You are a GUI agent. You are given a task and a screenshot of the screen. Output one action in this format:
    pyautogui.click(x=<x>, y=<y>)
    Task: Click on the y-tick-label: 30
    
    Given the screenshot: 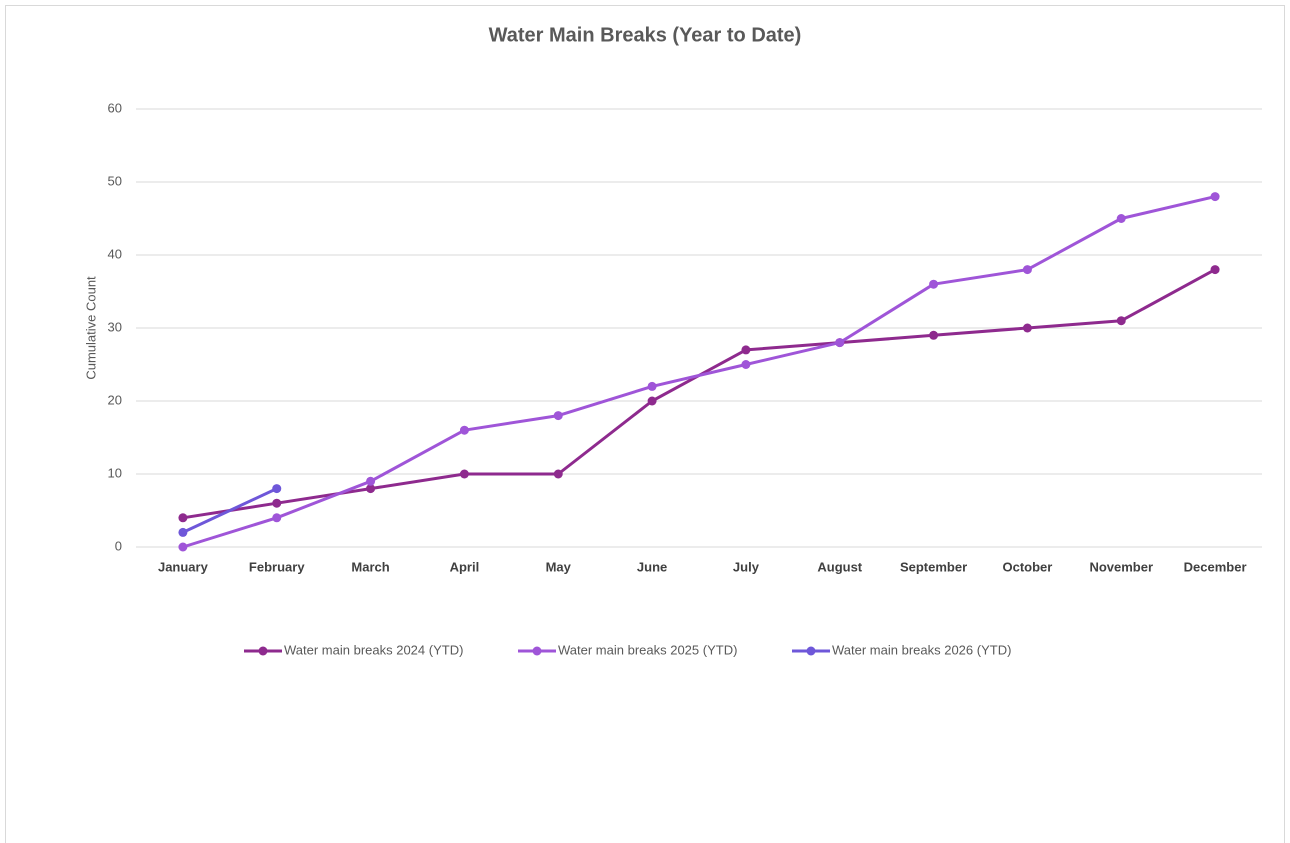 What is the action you would take?
    pyautogui.click(x=115, y=326)
    